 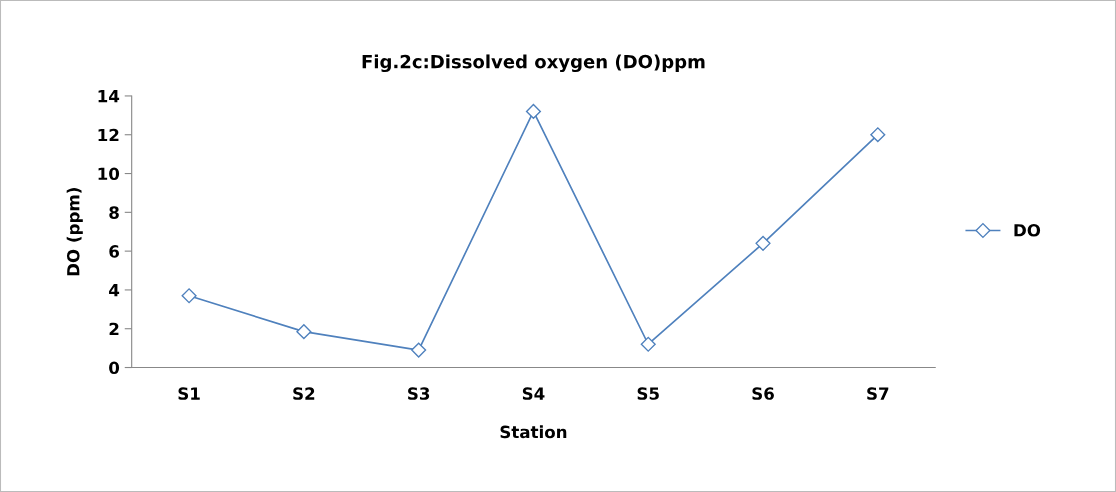 What do you see at coordinates (109, 174) in the screenshot?
I see `y-tick-label: 10` at bounding box center [109, 174].